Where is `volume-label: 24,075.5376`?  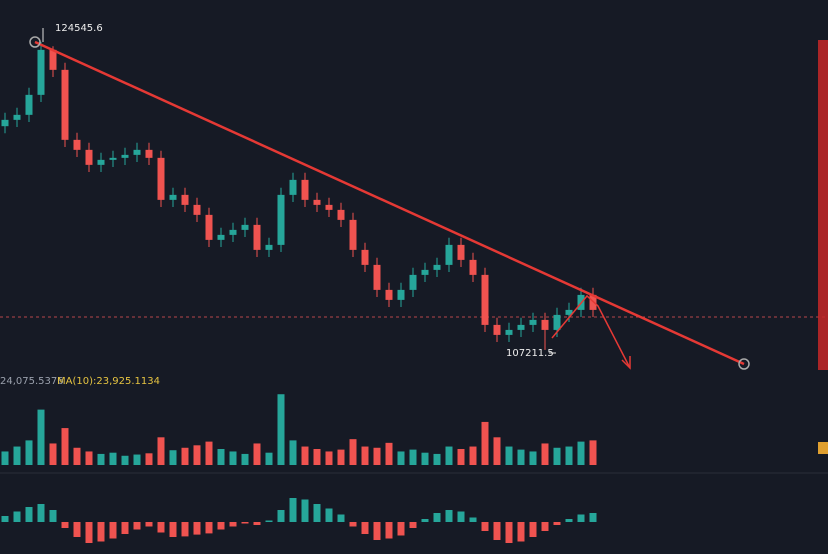 volume-label: 24,075.5376 is located at coordinates (32, 381).